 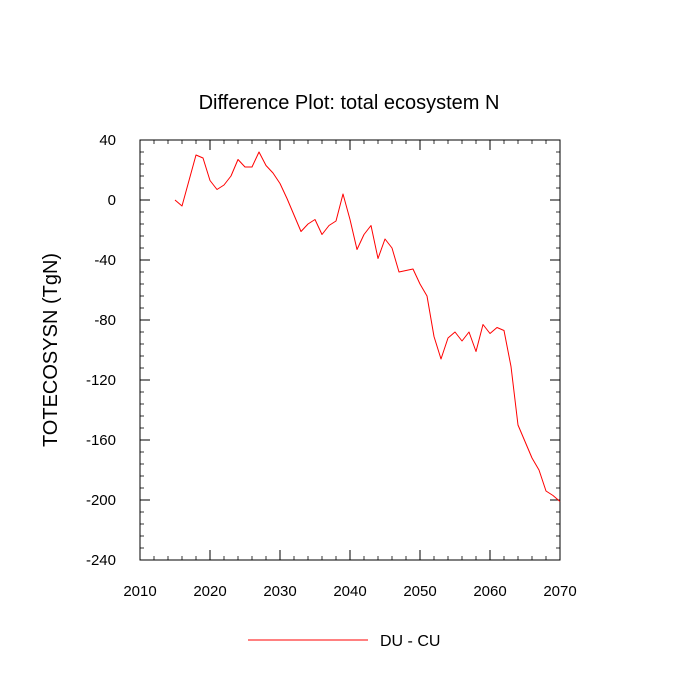 I want to click on x-tick-label: 2030, so click(x=279, y=591).